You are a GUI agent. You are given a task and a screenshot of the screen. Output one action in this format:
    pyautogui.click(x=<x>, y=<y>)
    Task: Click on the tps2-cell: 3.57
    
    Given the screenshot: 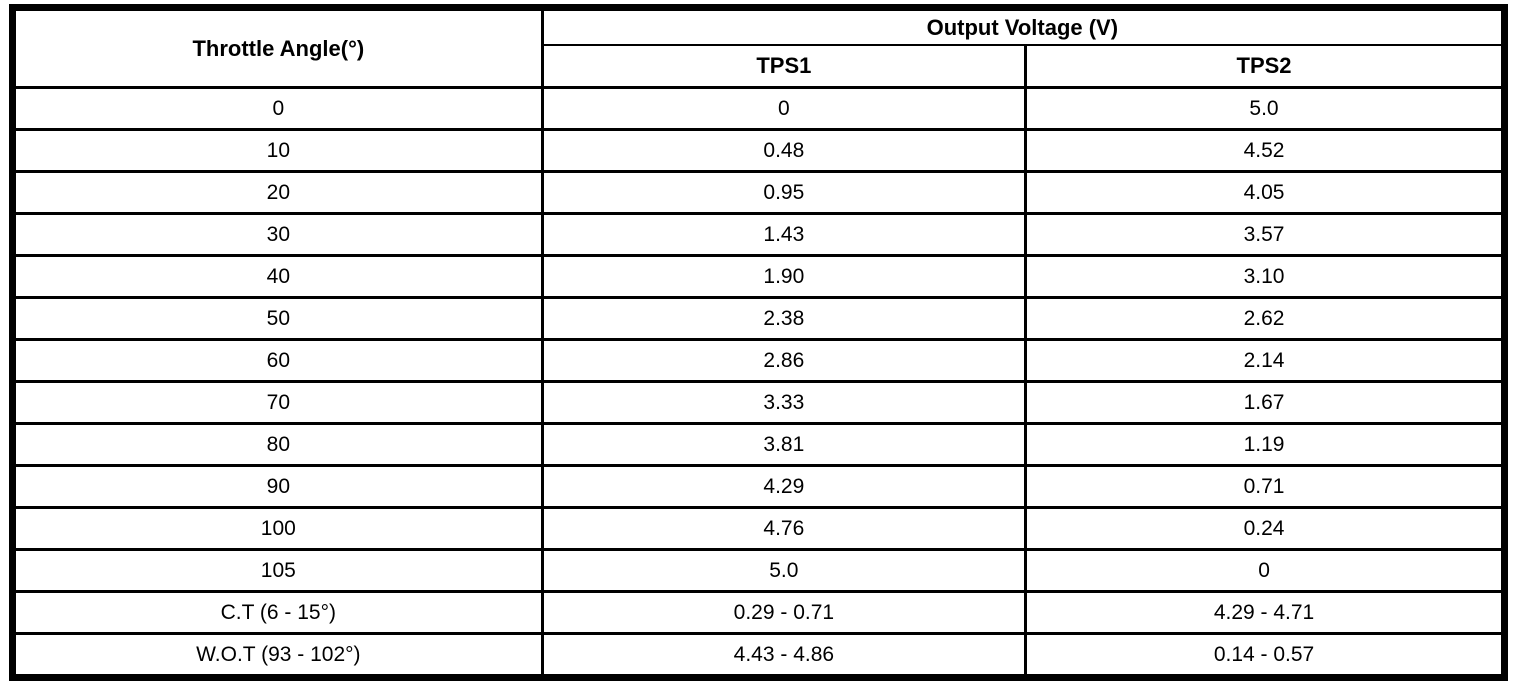 What is the action you would take?
    pyautogui.click(x=1265, y=234)
    